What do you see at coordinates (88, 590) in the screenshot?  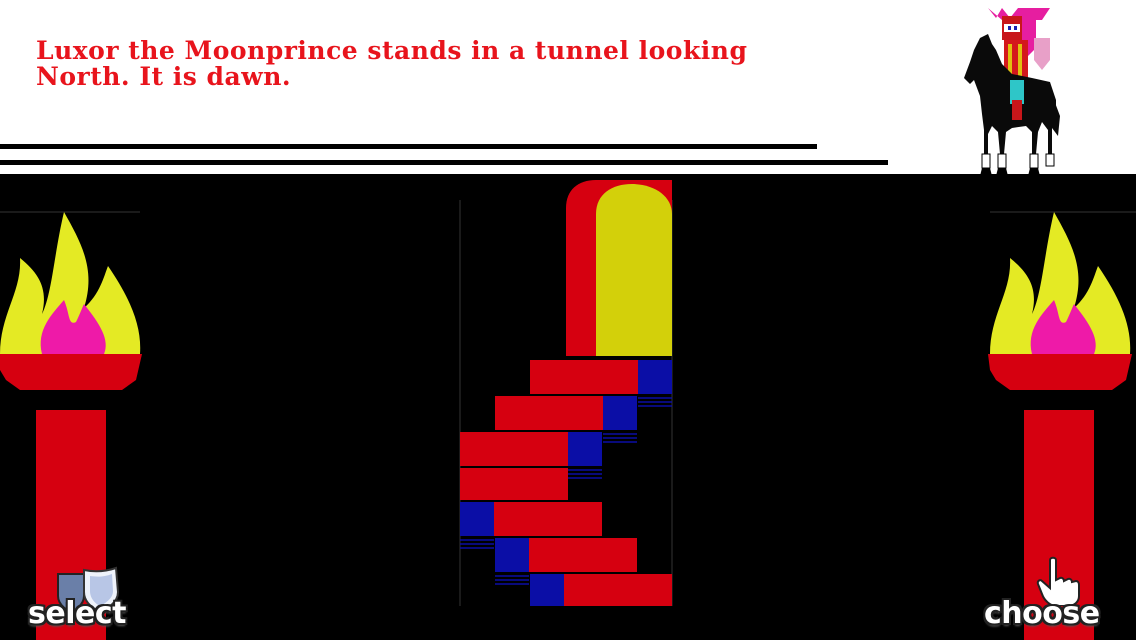 I see `shields-icon` at bounding box center [88, 590].